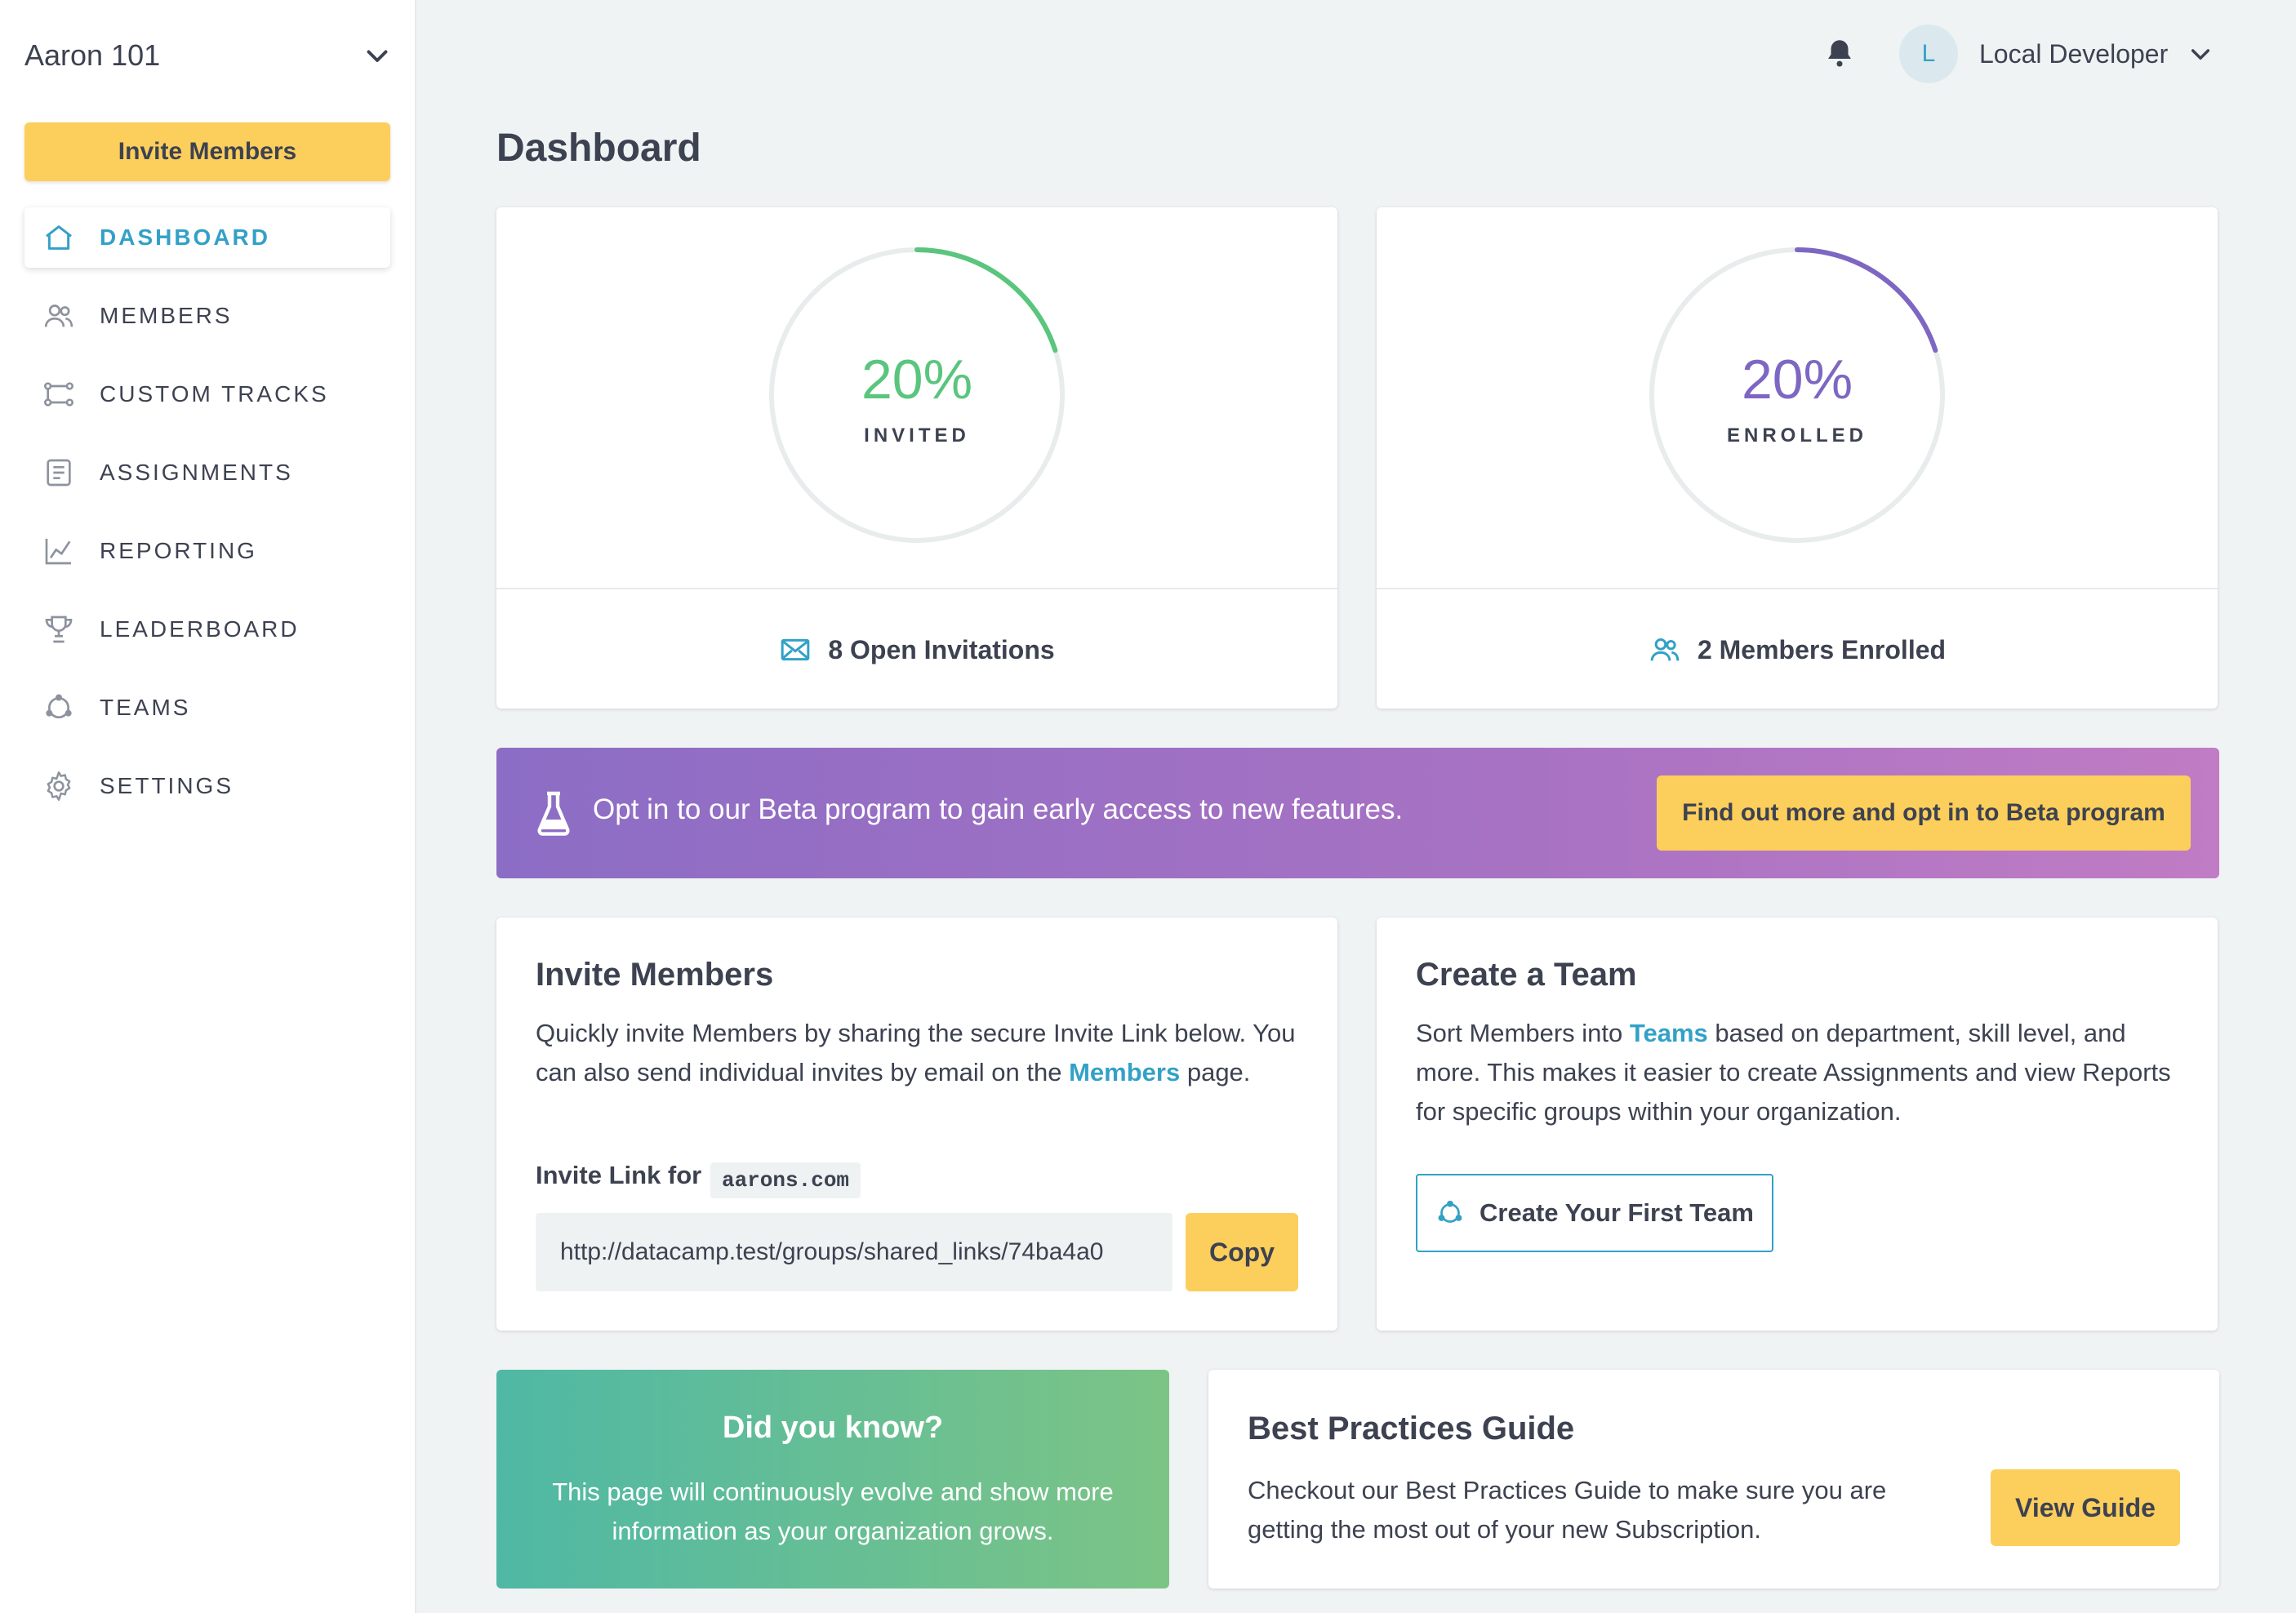 The image size is (2296, 1613). Describe the element at coordinates (833, 1428) in the screenshot. I see `tip-title: Did you know?` at that location.